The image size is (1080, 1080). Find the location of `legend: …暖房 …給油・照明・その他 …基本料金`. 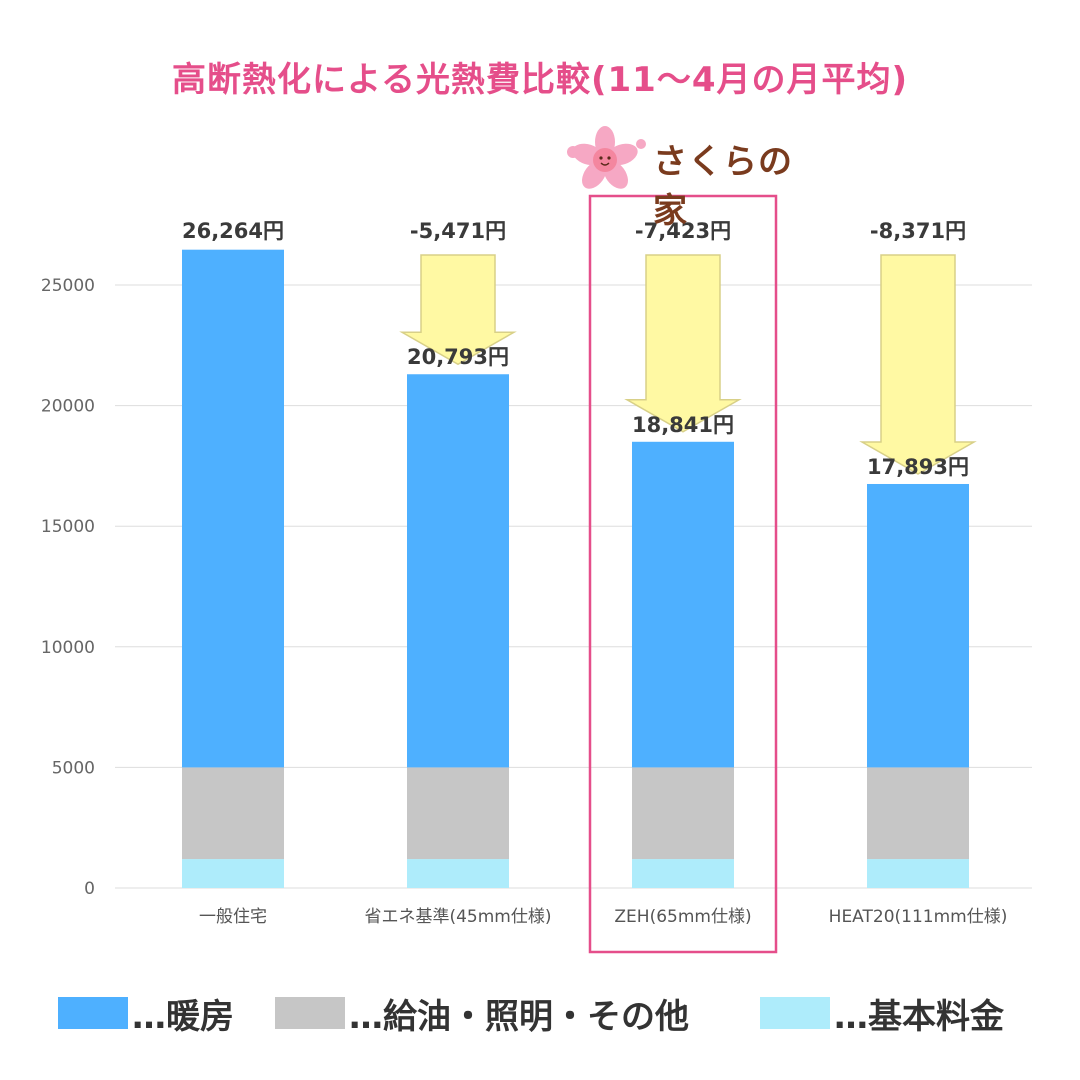

legend: …暖房 …給油・照明・その他 …基本料金 is located at coordinates (540, 1013).